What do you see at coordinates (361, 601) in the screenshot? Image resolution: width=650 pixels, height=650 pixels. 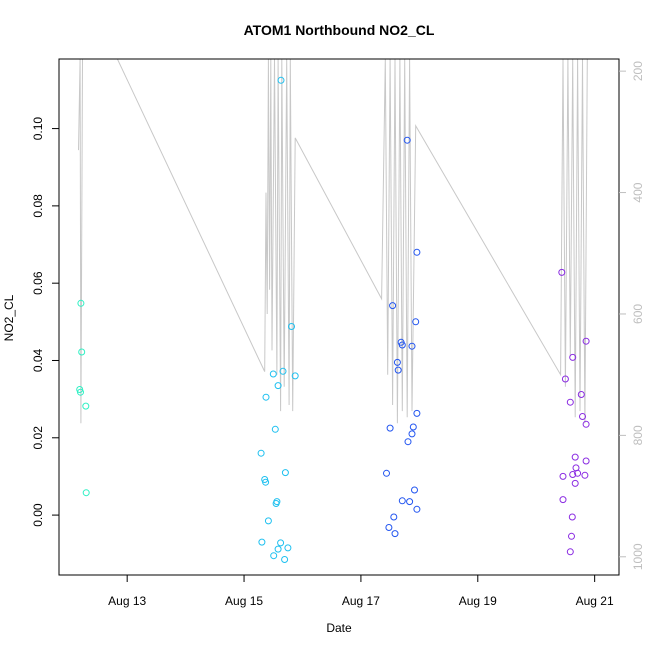 I see `x-tick-label: Aug 17` at bounding box center [361, 601].